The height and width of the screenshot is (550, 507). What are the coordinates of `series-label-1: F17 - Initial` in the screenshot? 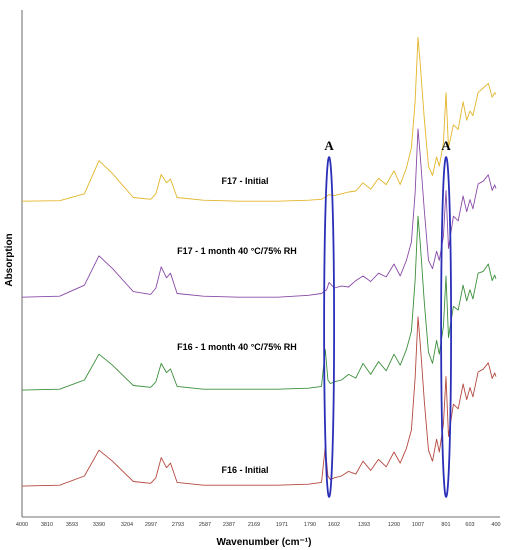 It's located at (244, 181).